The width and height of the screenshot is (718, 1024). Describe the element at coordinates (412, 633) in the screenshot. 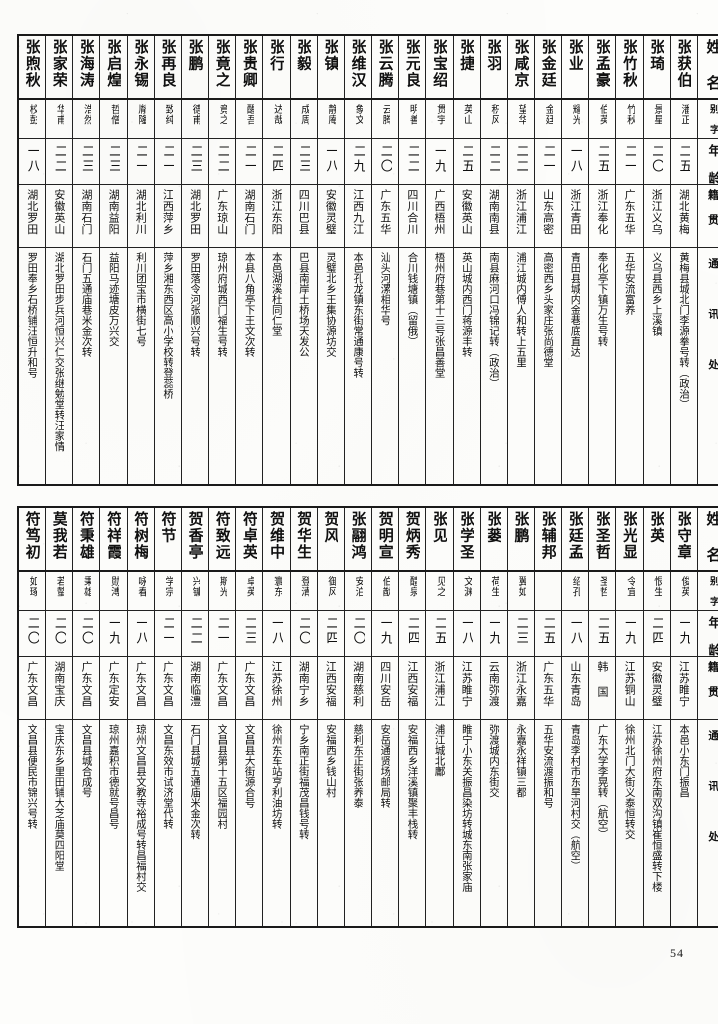

I see `cell-age: 二四` at that location.